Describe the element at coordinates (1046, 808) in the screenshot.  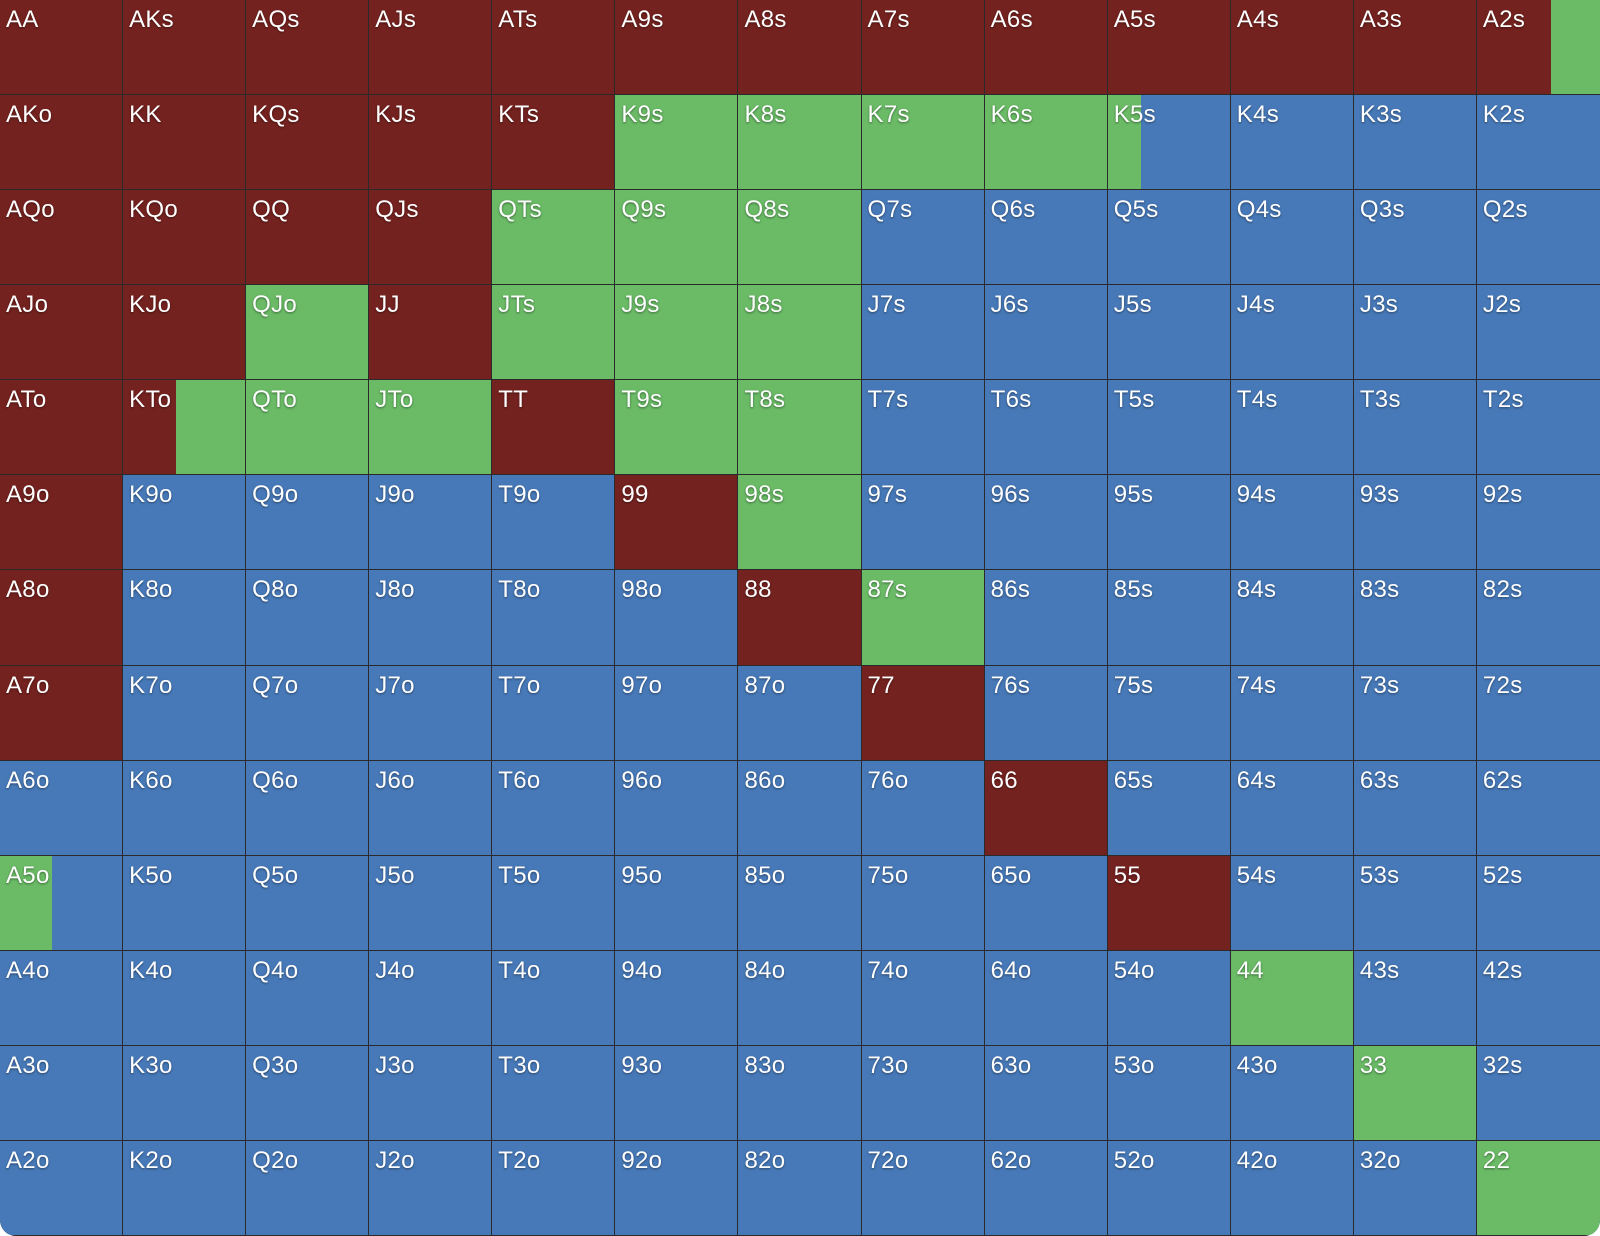
I see `hand-cell-66: 66` at that location.